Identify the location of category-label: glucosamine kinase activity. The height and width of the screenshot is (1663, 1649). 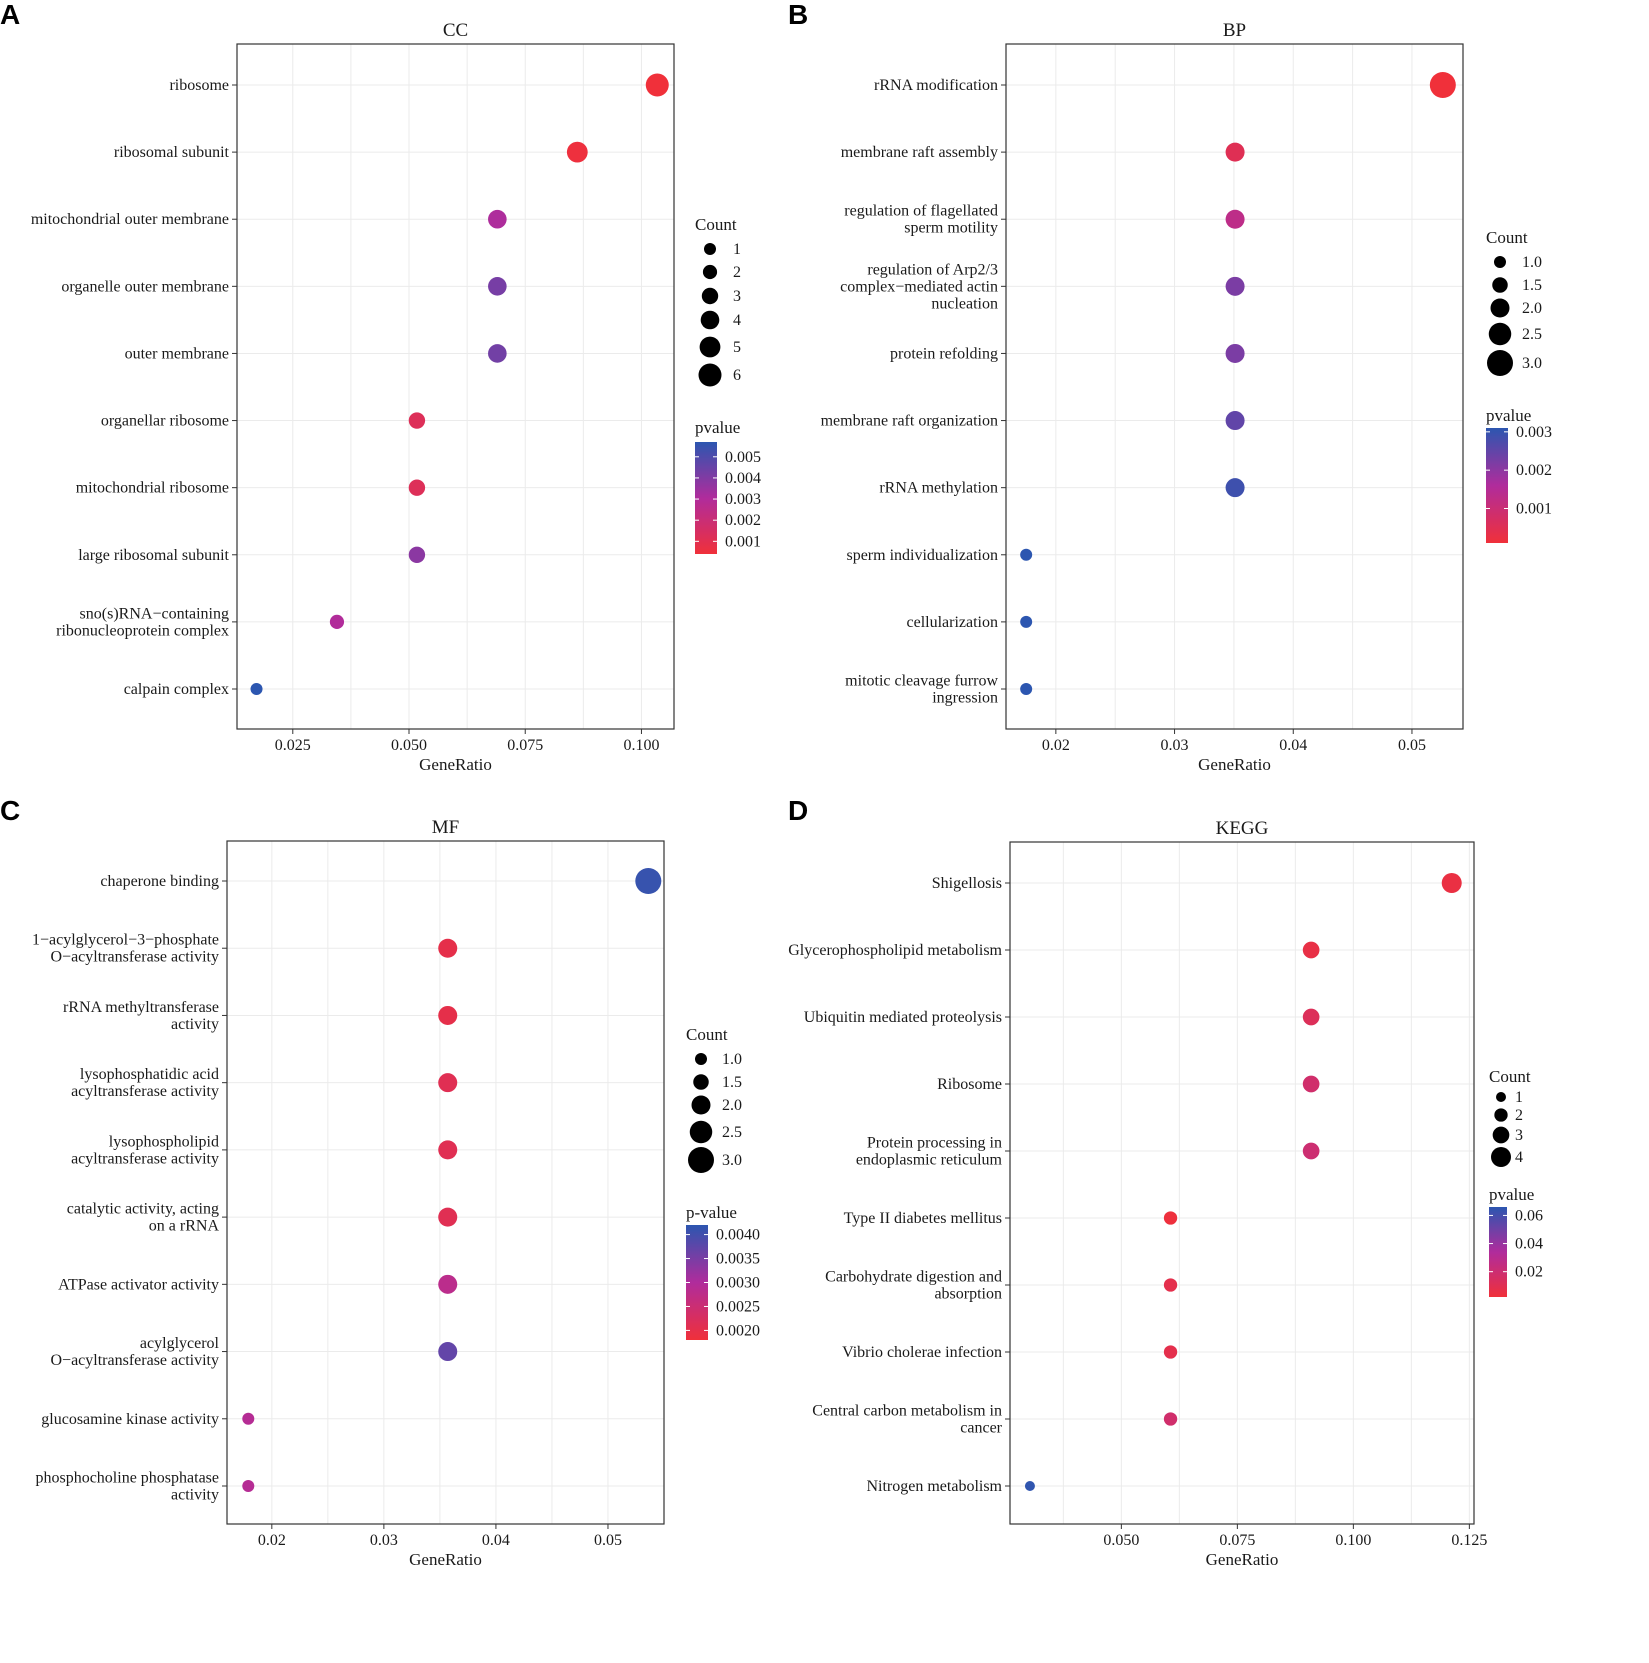
(130, 1419).